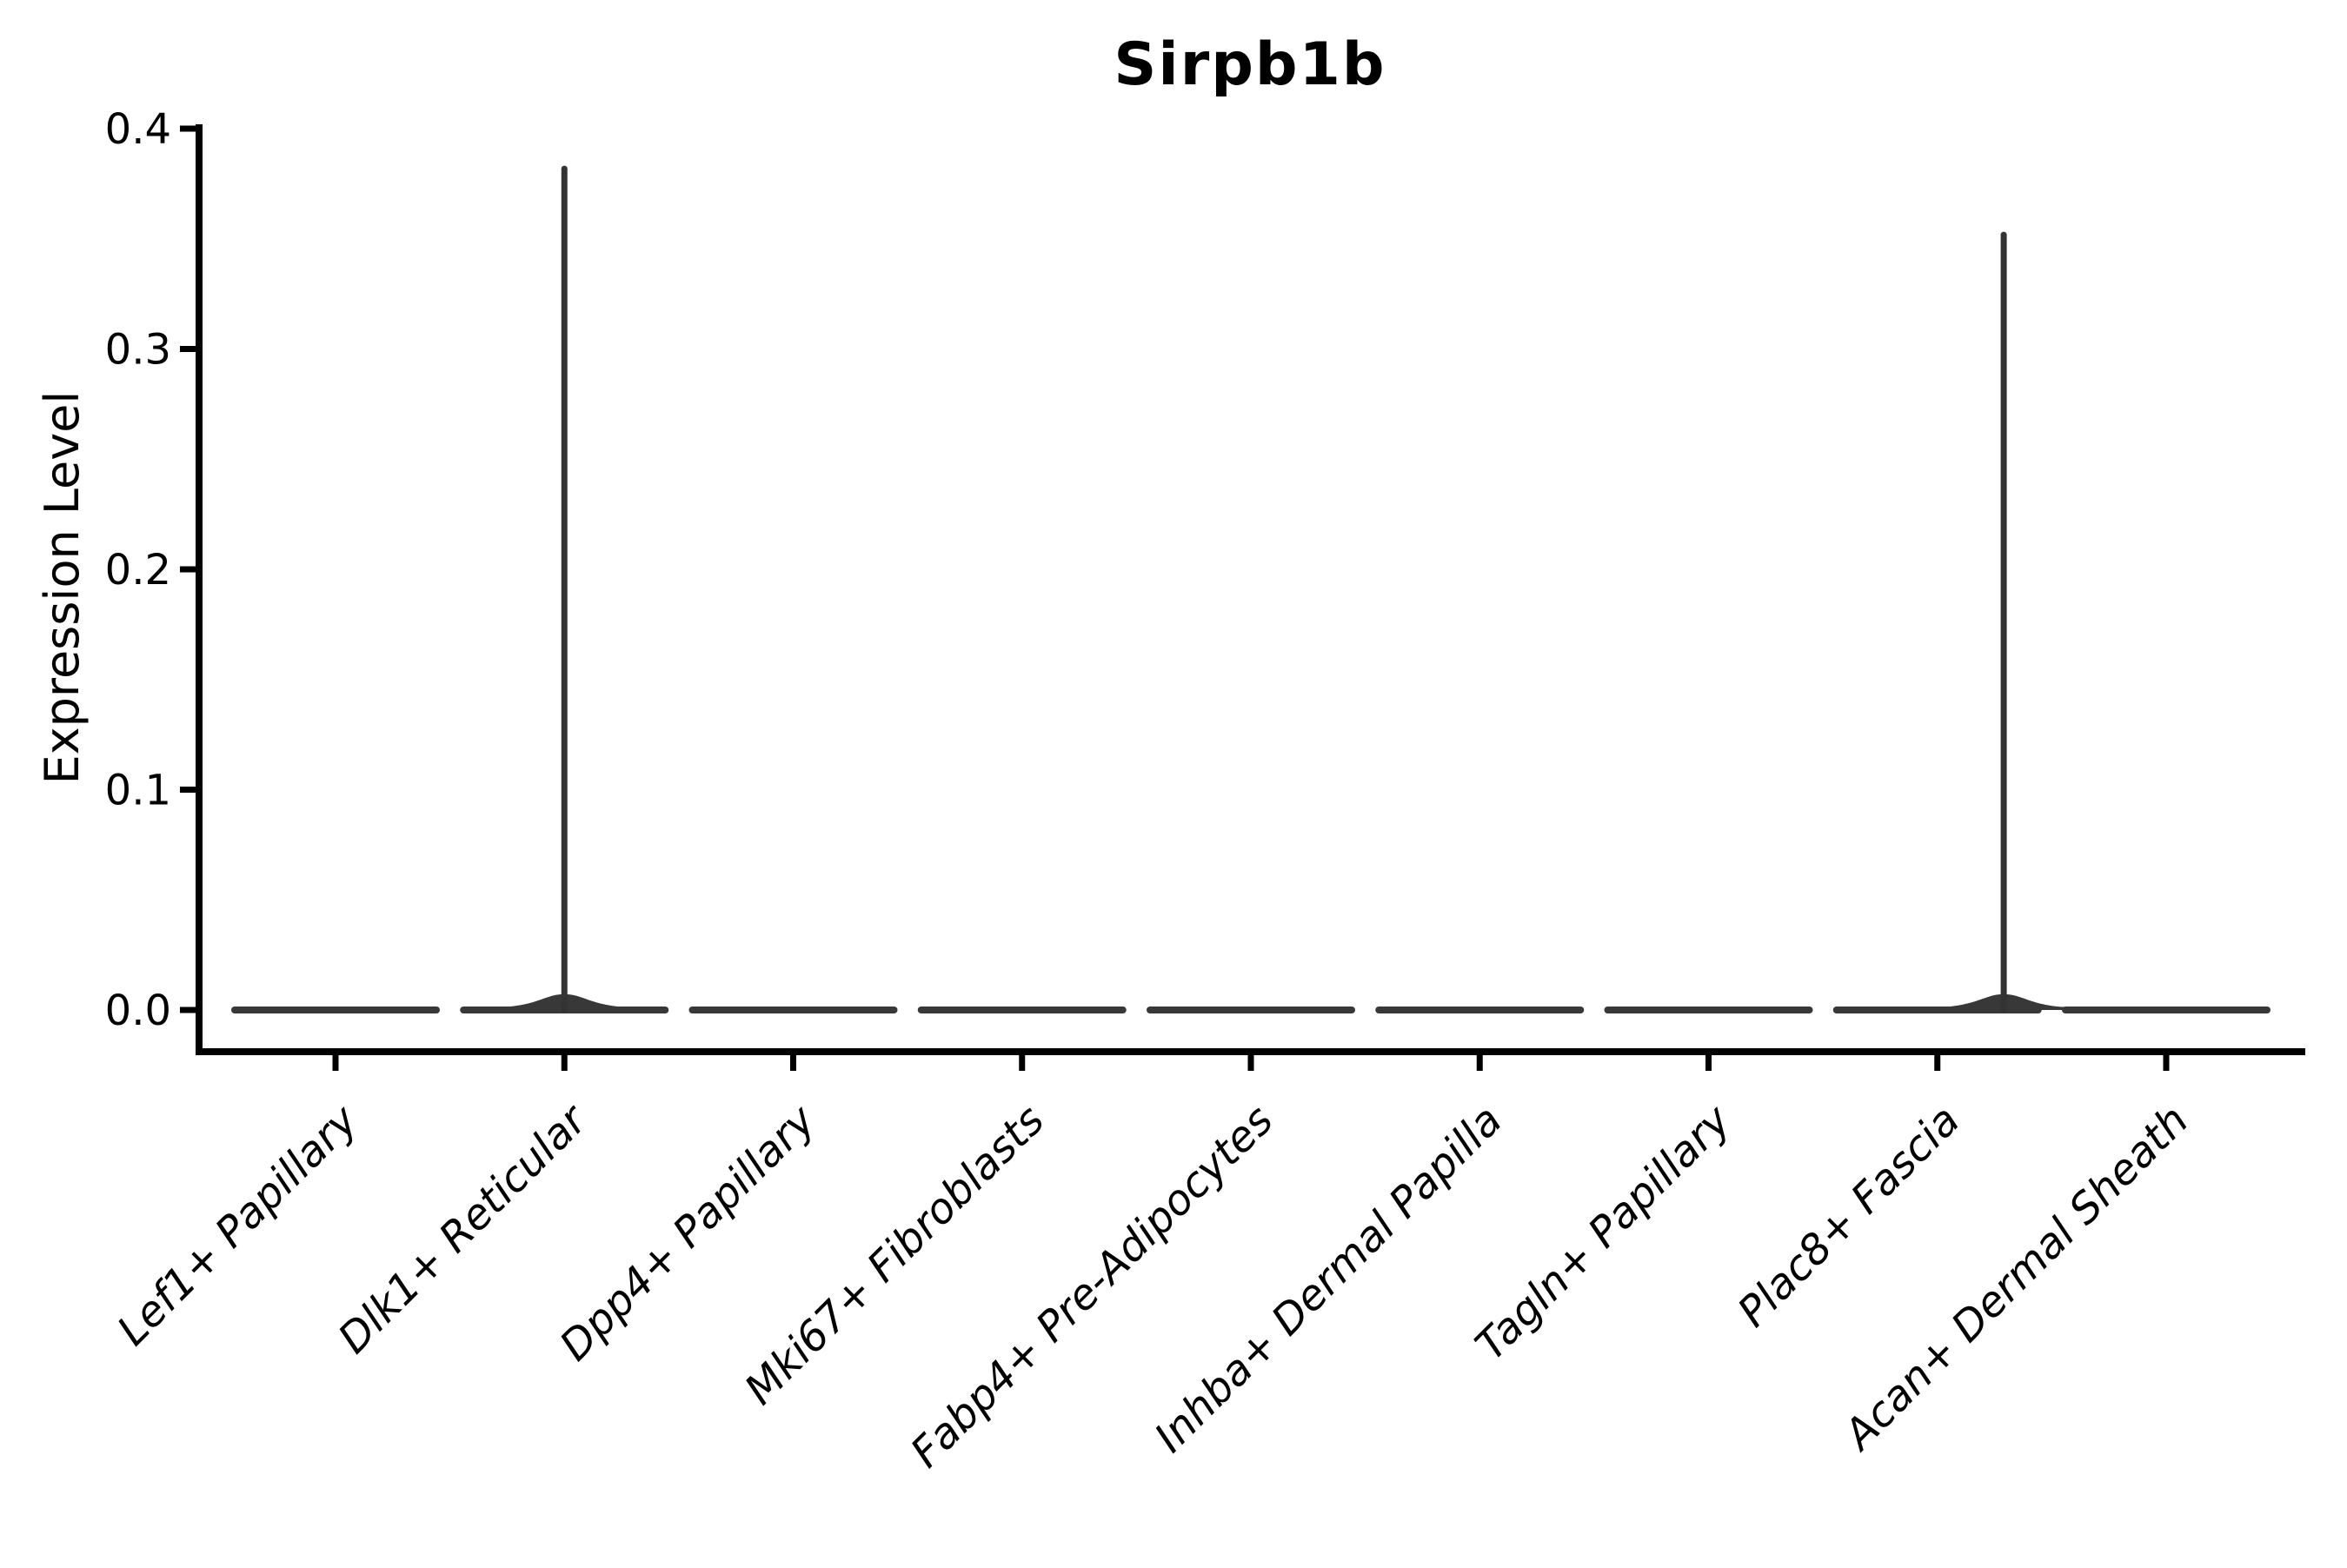 The image size is (2347, 1568). Describe the element at coordinates (138, 129) in the screenshot. I see `y-tick-label: 0.4` at that location.